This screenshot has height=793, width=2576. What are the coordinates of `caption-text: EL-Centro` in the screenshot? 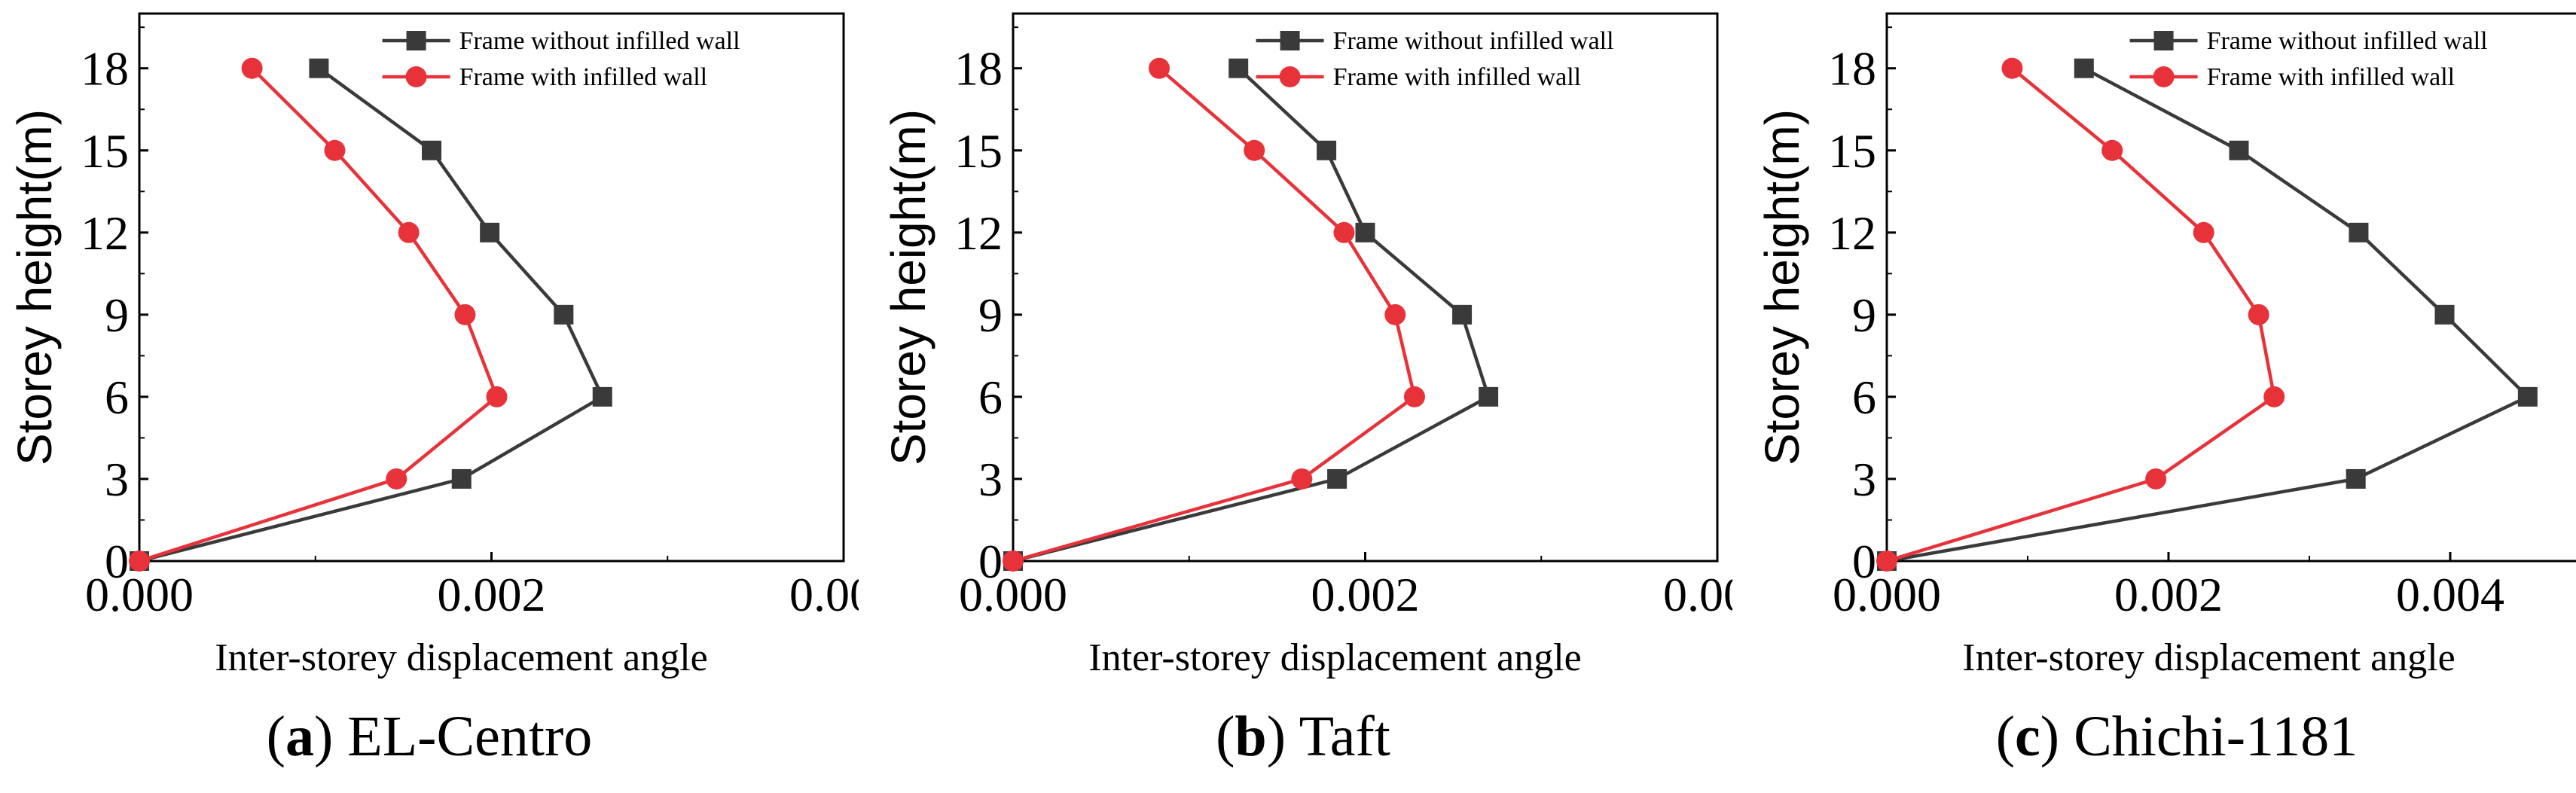 It's located at (470, 736).